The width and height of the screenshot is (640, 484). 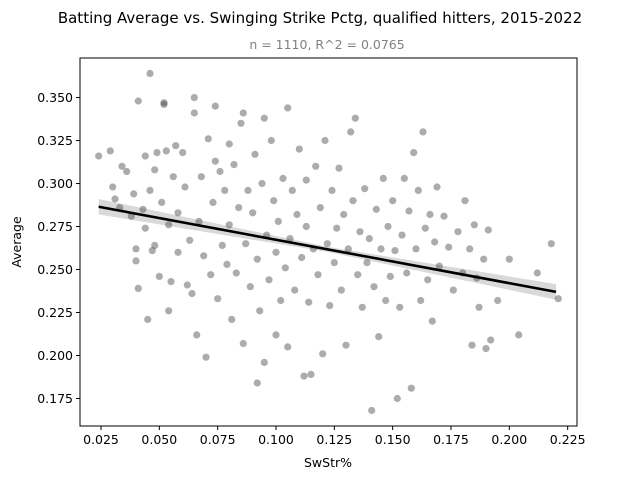 What do you see at coordinates (55, 140) in the screenshot?
I see `y-tick-label: 0.325` at bounding box center [55, 140].